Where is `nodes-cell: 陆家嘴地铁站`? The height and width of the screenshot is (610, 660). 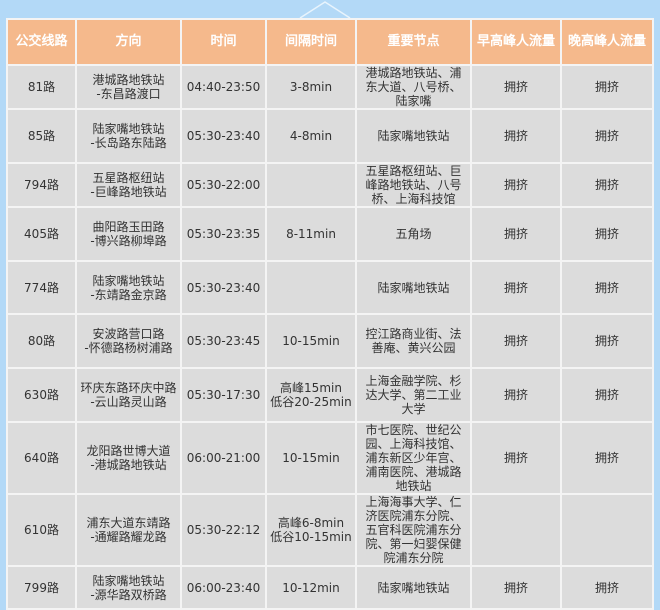 nodes-cell: 陆家嘴地铁站 is located at coordinates (413, 136).